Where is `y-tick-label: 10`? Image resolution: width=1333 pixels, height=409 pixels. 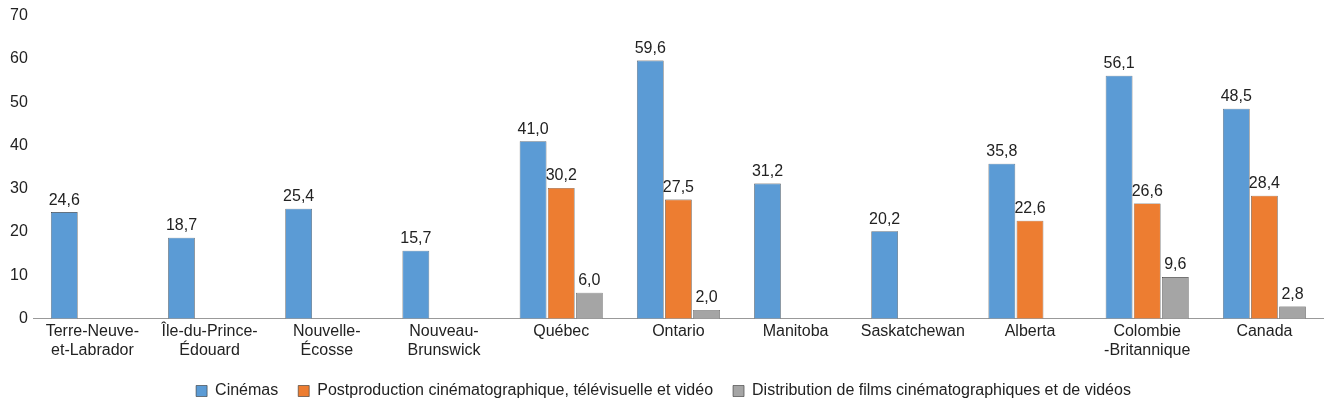
y-tick-label: 10 is located at coordinates (19, 274).